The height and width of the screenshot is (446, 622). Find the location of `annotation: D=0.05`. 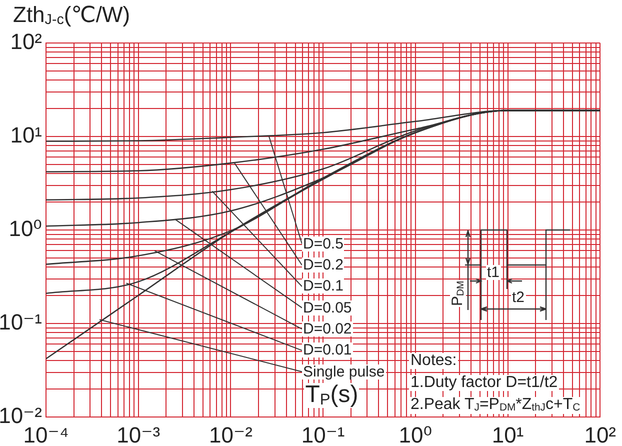

annotation: D=0.05 is located at coordinates (327, 307).